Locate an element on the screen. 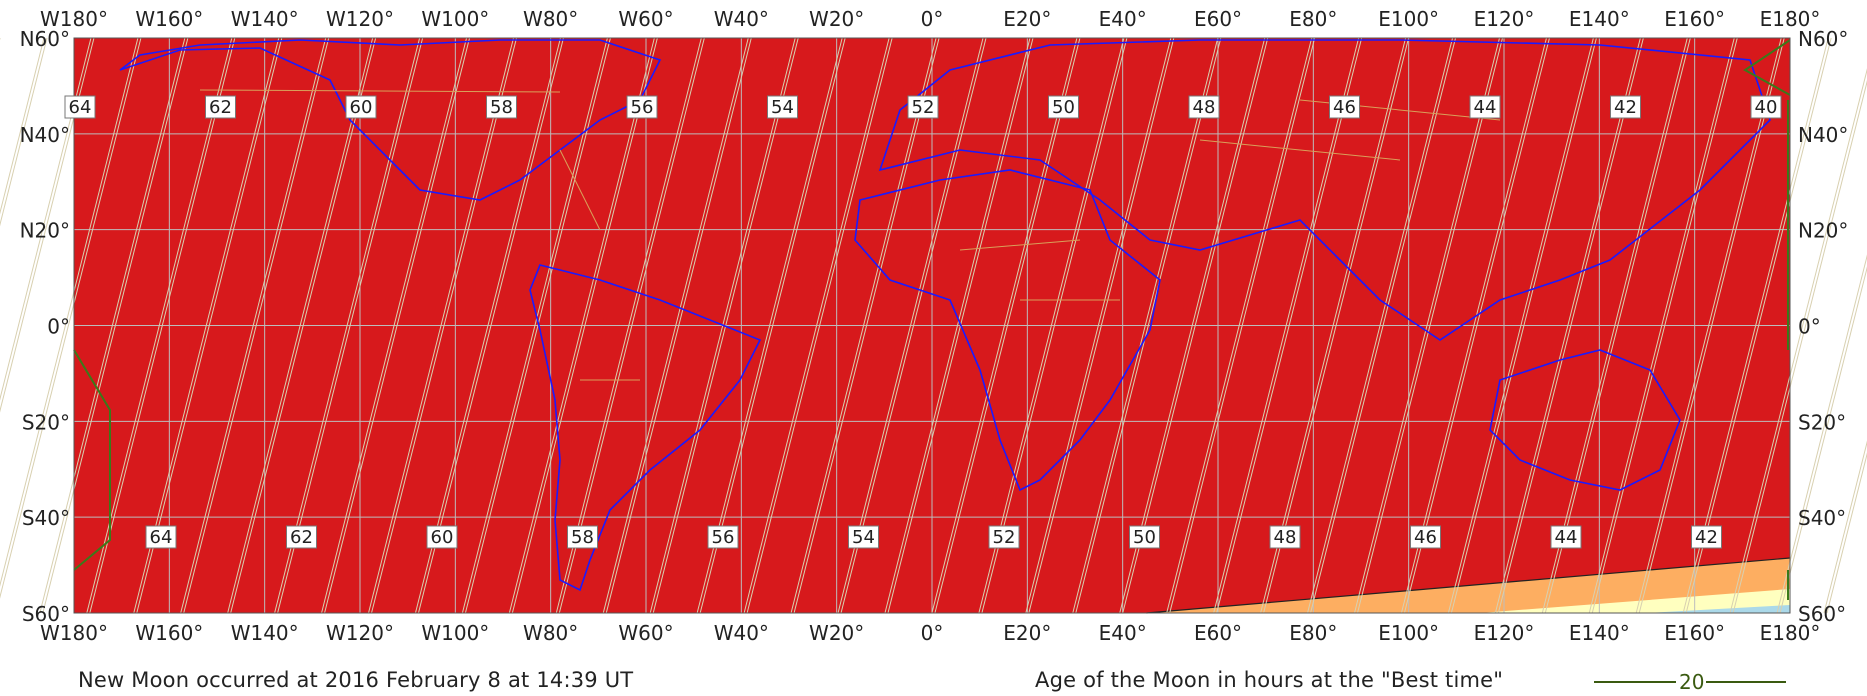  latitude-labels-right: N60° N40° N20° 0° S20° S40° S60° is located at coordinates (1823, 326).